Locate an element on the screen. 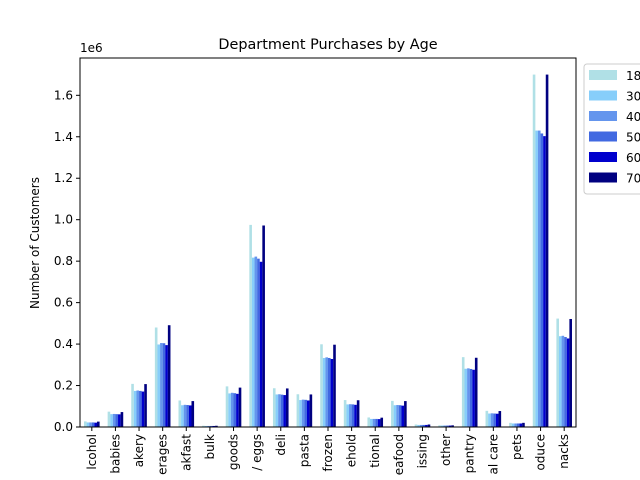 The height and width of the screenshot is (480, 640). x-tick-label: akery is located at coordinates (139, 450).